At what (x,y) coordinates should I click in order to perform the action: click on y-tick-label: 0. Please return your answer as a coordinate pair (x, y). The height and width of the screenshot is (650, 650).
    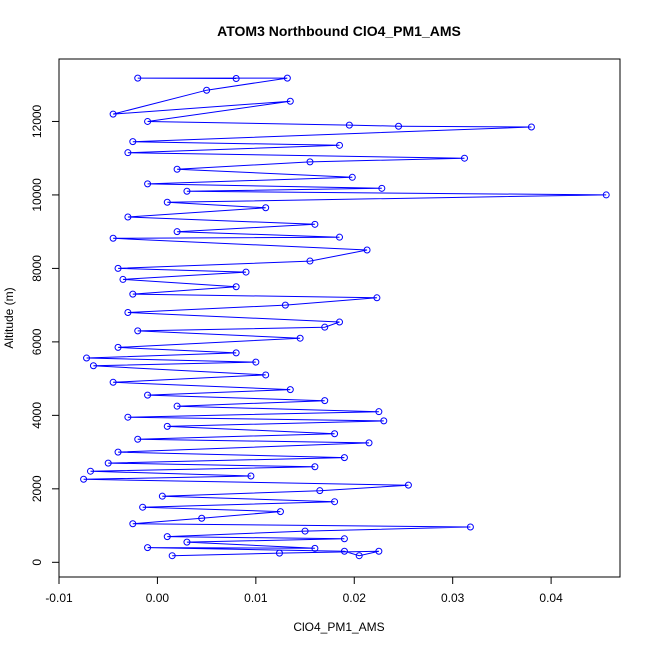
    Looking at the image, I should click on (37, 562).